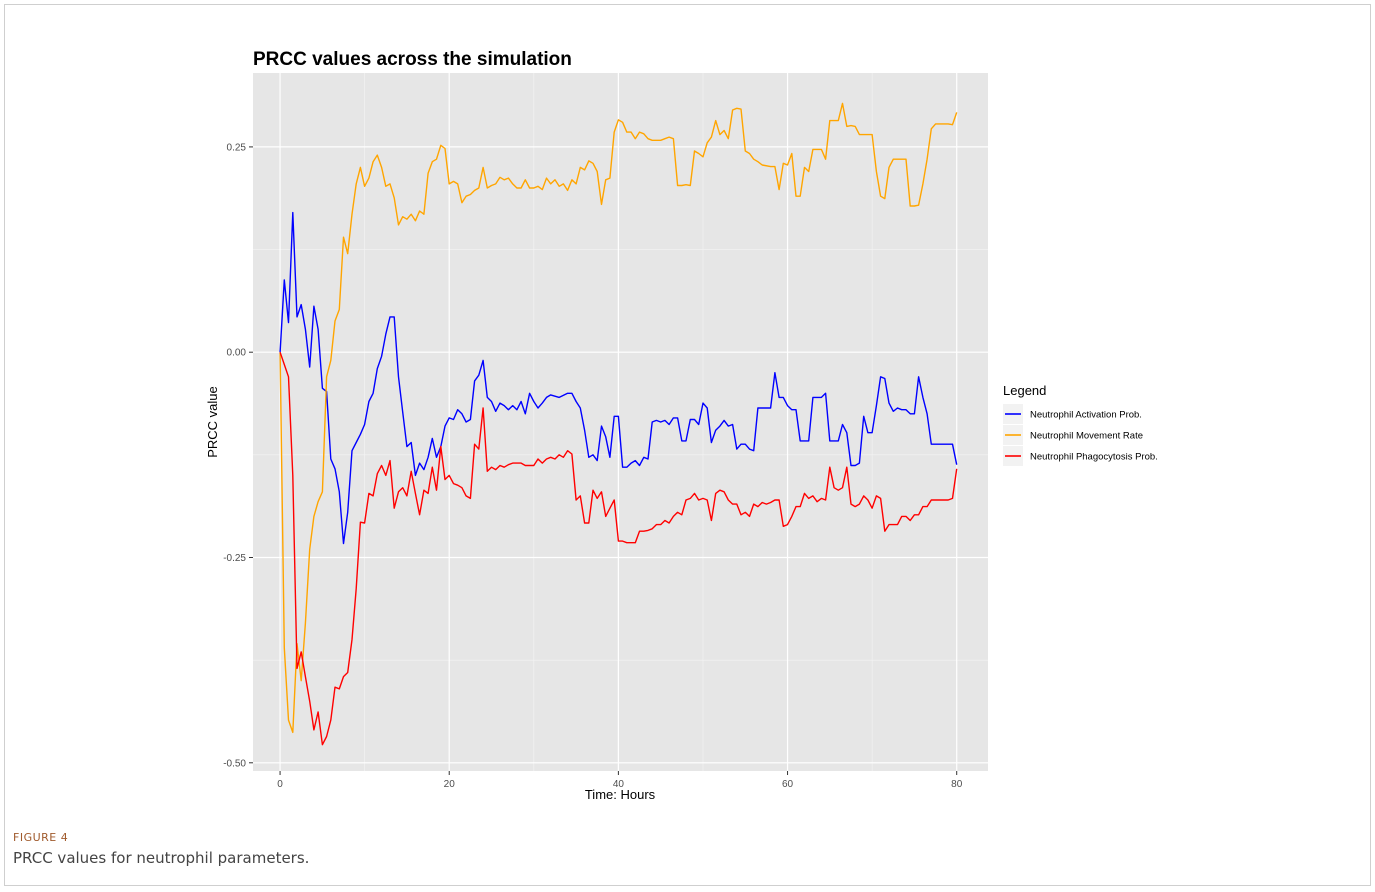  Describe the element at coordinates (1024, 390) in the screenshot. I see `legend-title: Legend` at that location.